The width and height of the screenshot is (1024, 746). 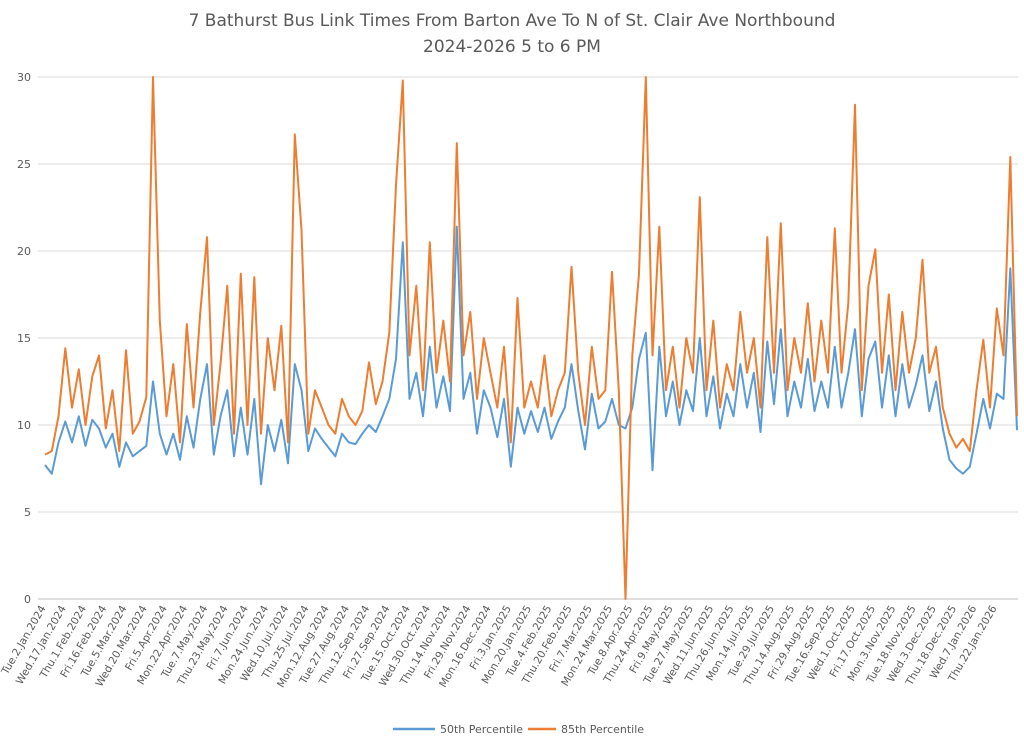 What do you see at coordinates (24, 425) in the screenshot?
I see `y-tick-label: 10` at bounding box center [24, 425].